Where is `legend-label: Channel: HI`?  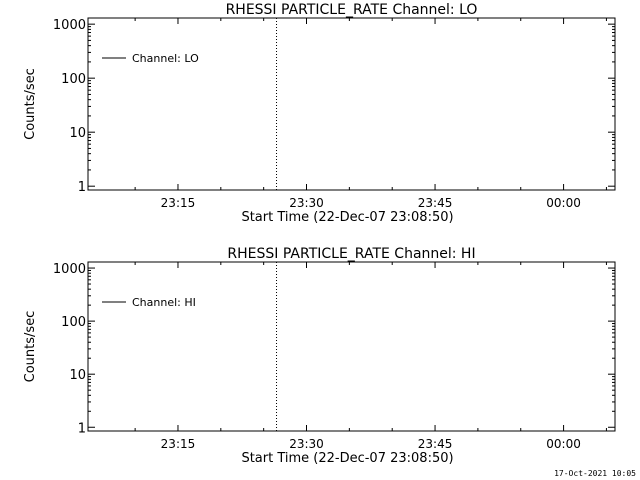
legend-label: Channel: HI is located at coordinates (164, 302).